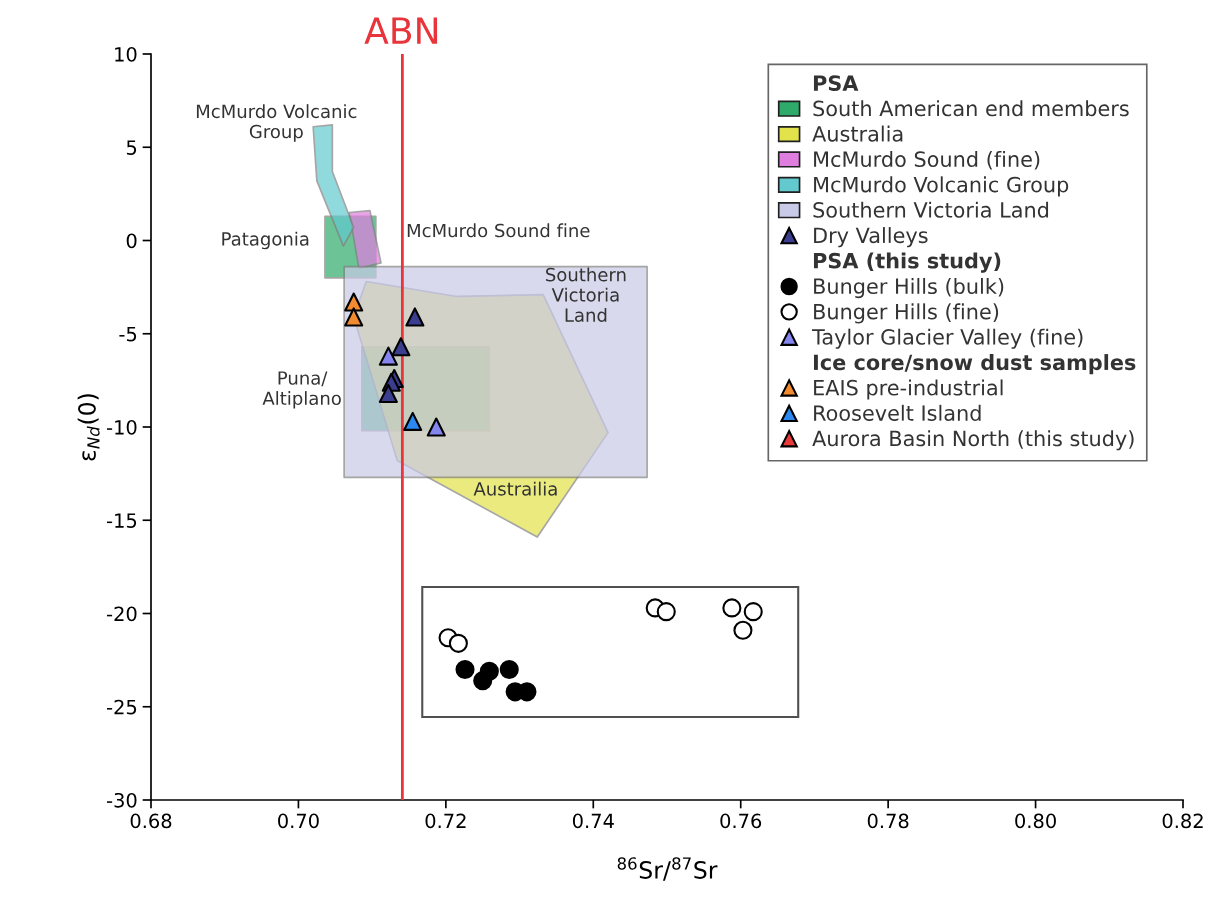  Describe the element at coordinates (741, 821) in the screenshot. I see `x-tick-label: 0.76` at that location.